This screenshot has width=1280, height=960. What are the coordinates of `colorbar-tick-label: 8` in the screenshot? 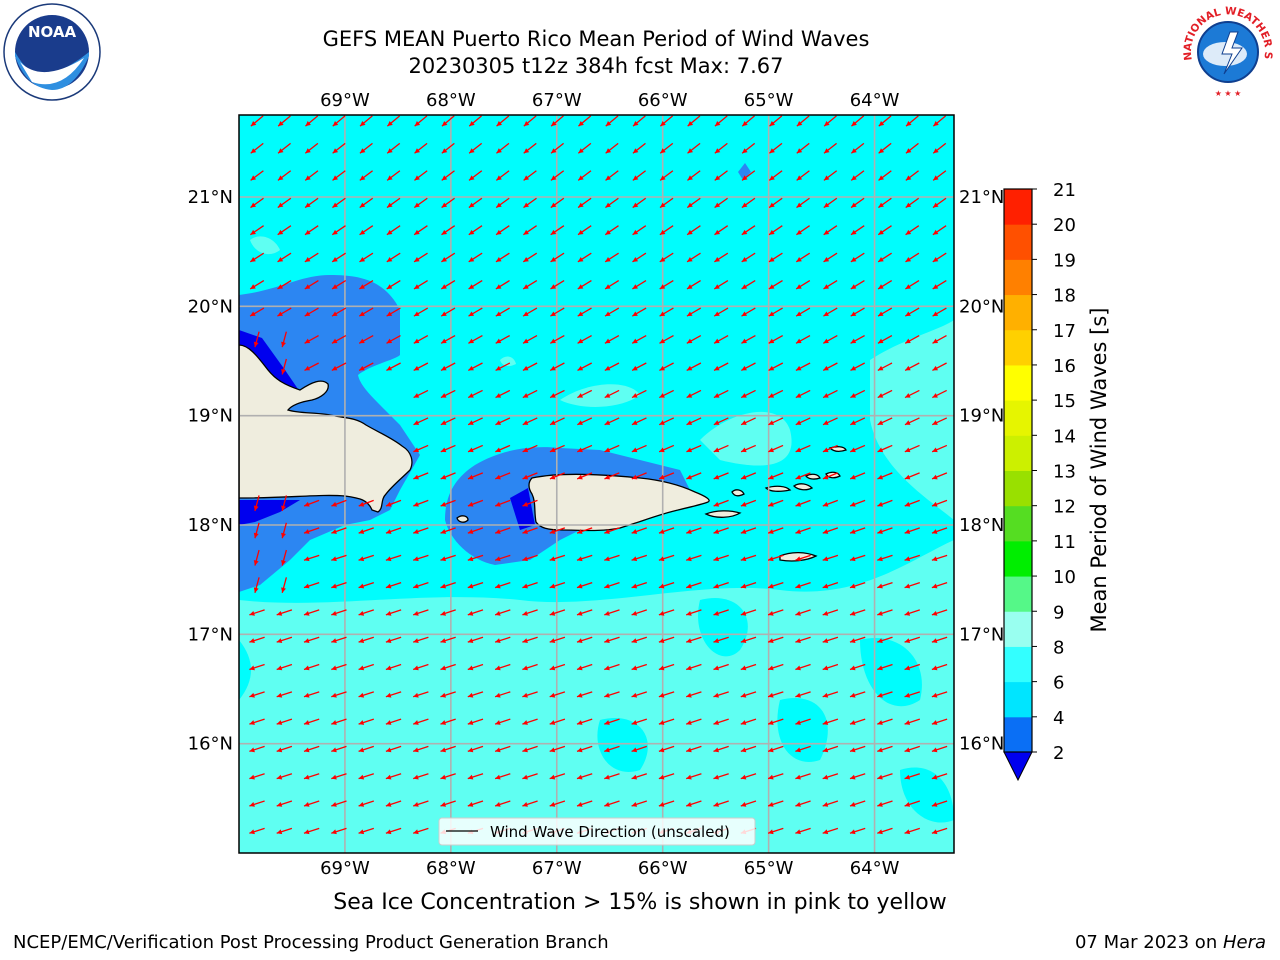 It's located at (1058, 647).